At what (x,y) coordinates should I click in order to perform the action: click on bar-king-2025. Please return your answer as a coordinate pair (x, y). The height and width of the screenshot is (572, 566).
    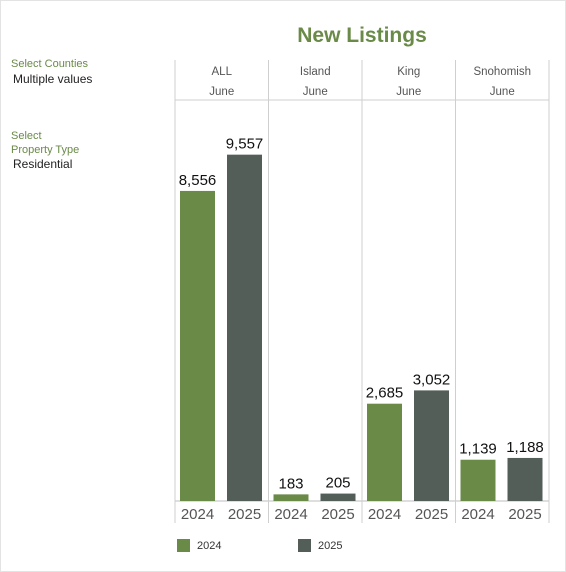
    Looking at the image, I should click on (431, 445).